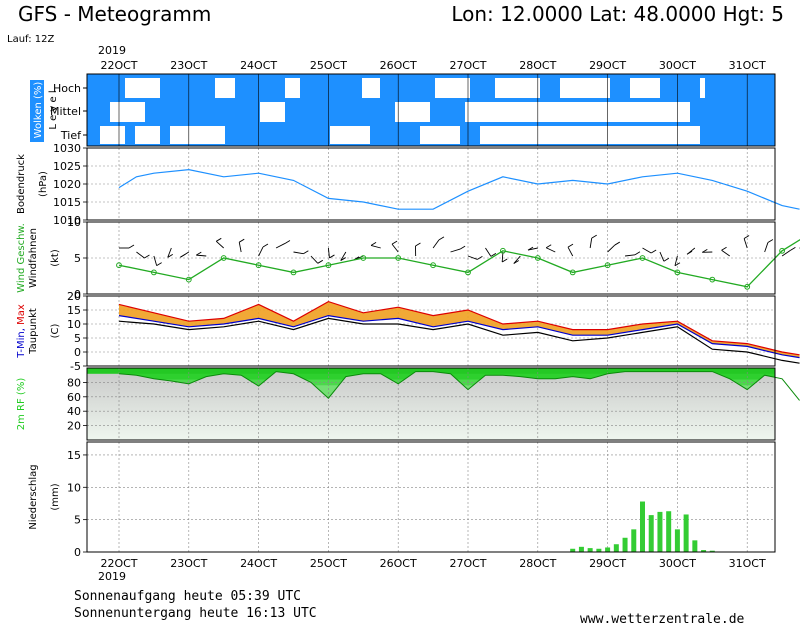 This screenshot has height=625, width=800. What do you see at coordinates (408, 258) in the screenshot?
I see `wind-panel: 0 5 10 Wind Geschw. Windfahnen (kt)` at bounding box center [408, 258].